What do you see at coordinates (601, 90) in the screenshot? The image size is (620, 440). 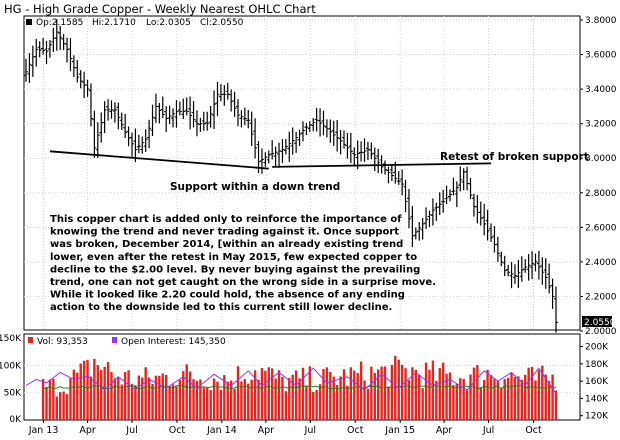 I see `price-tick-label: 3.4000` at bounding box center [601, 90].